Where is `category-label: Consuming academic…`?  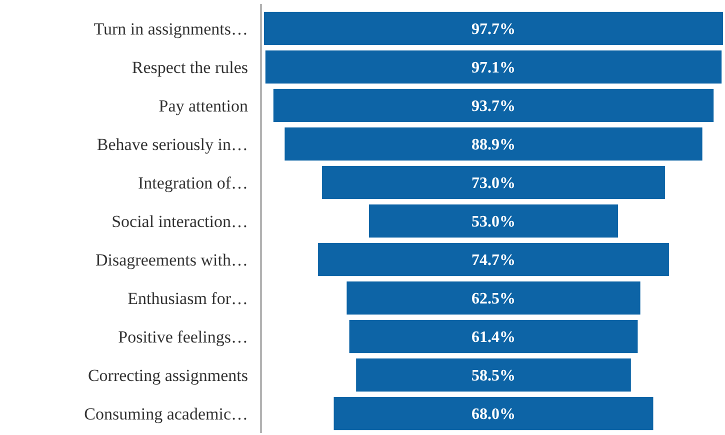
category-label: Consuming academic… is located at coordinates (166, 414).